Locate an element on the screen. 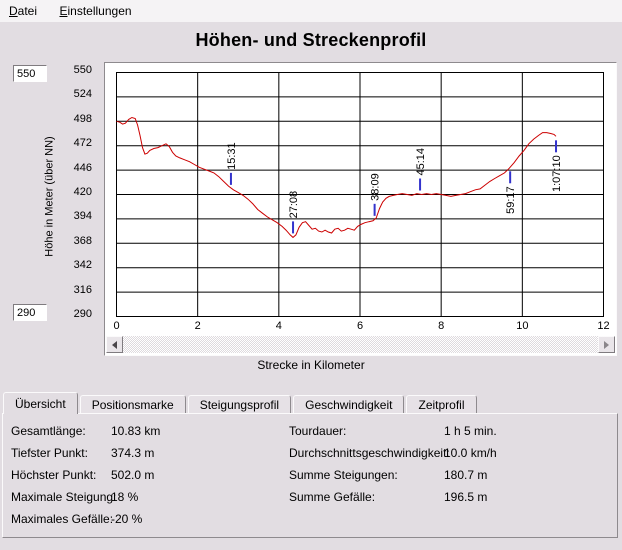  menu-bar: Datei Einstellungen is located at coordinates (311, 11).